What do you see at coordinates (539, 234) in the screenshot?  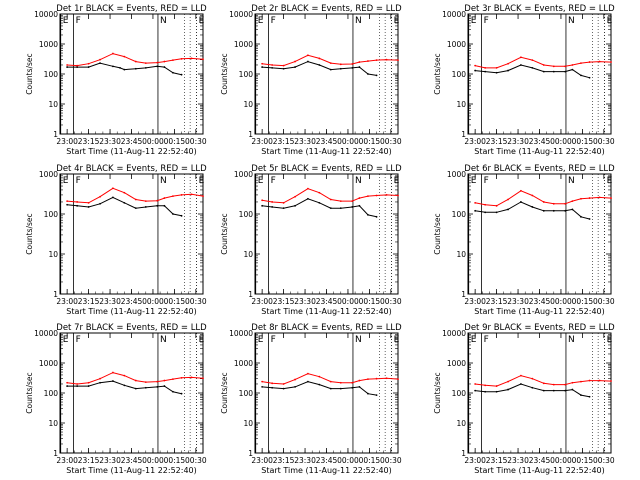 I see `plot-frame` at bounding box center [539, 234].